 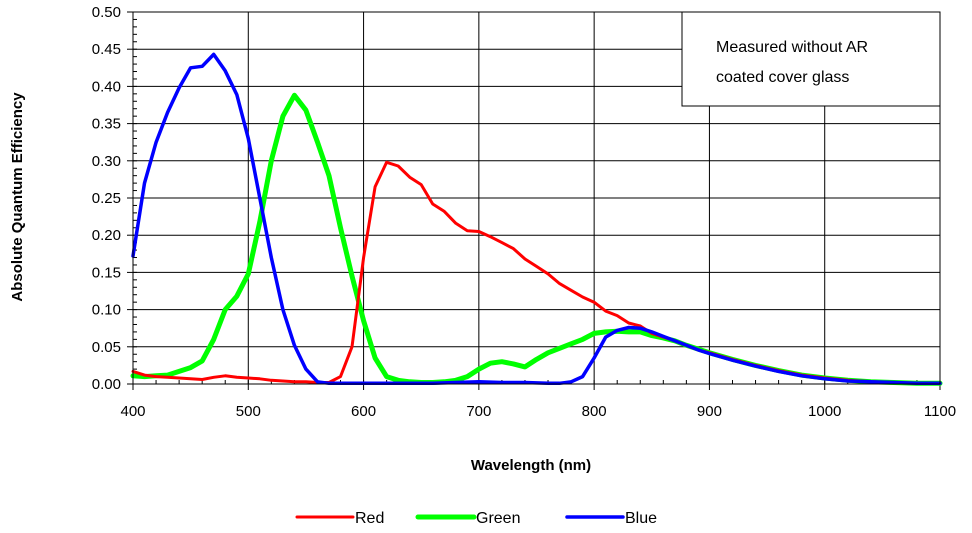 What do you see at coordinates (792, 47) in the screenshot?
I see `annotation-line-1: Measured without AR` at bounding box center [792, 47].